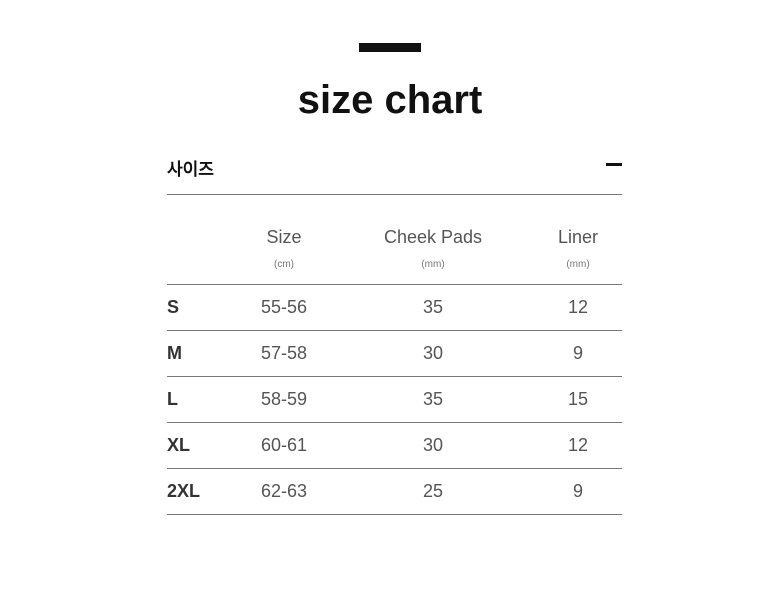 The width and height of the screenshot is (780, 606). What do you see at coordinates (433, 237) in the screenshot?
I see `header-cheek-pads: Cheek Pads` at bounding box center [433, 237].